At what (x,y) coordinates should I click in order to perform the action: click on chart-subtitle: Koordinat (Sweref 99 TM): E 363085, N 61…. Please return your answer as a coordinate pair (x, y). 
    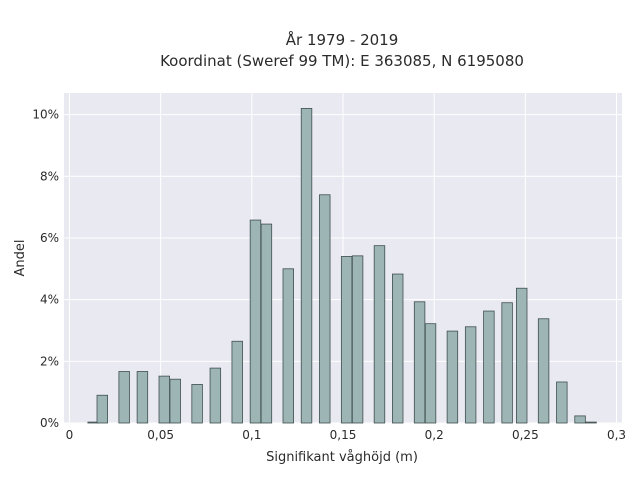
    Looking at the image, I should click on (342, 61).